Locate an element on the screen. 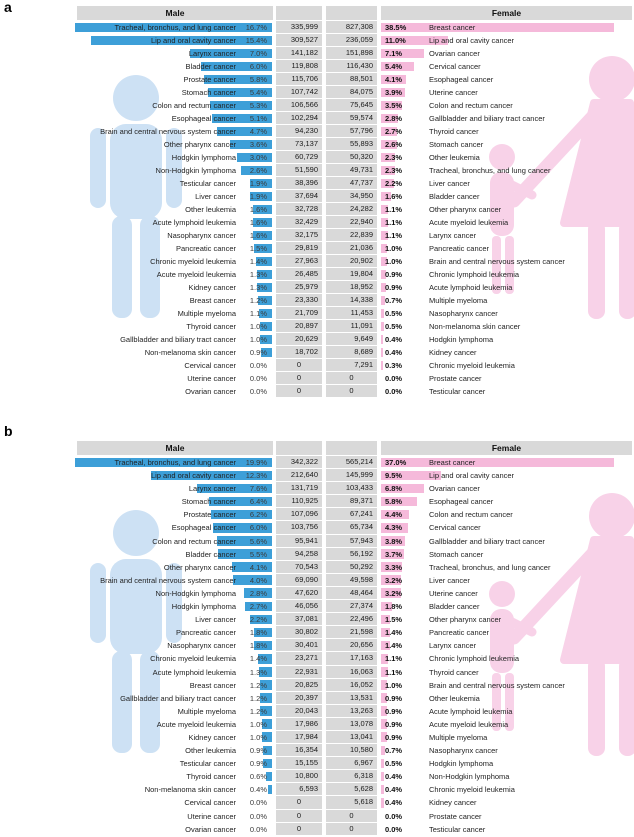  male-percent: 2.2% is located at coordinates (258, 620).